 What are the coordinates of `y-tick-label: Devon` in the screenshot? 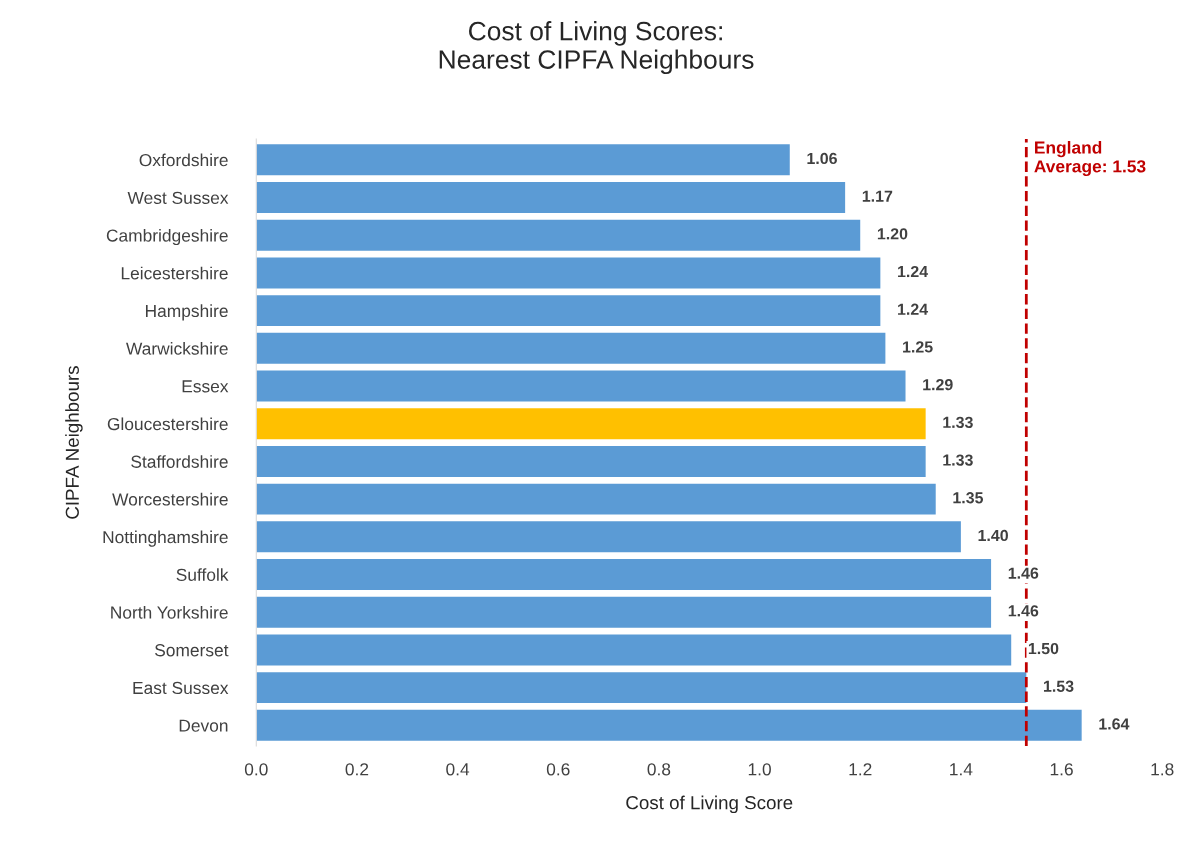 It's located at (203, 725).